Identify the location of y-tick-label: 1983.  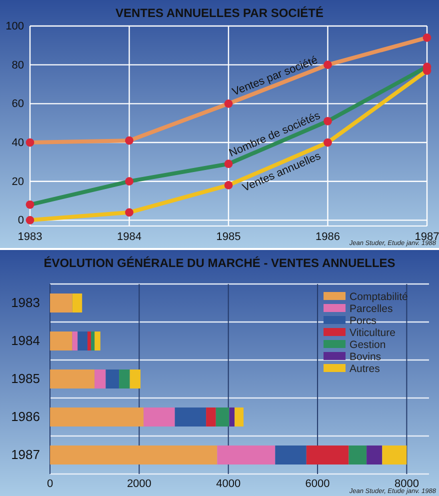
(25, 302).